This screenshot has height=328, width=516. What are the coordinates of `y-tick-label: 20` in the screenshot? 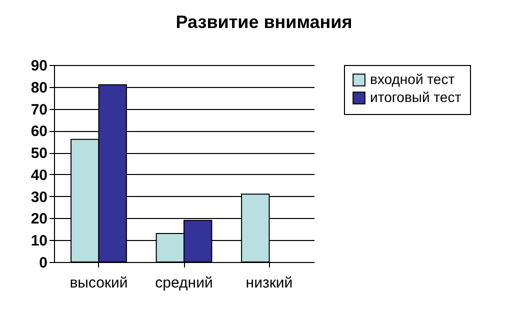 It's located at (39, 219).